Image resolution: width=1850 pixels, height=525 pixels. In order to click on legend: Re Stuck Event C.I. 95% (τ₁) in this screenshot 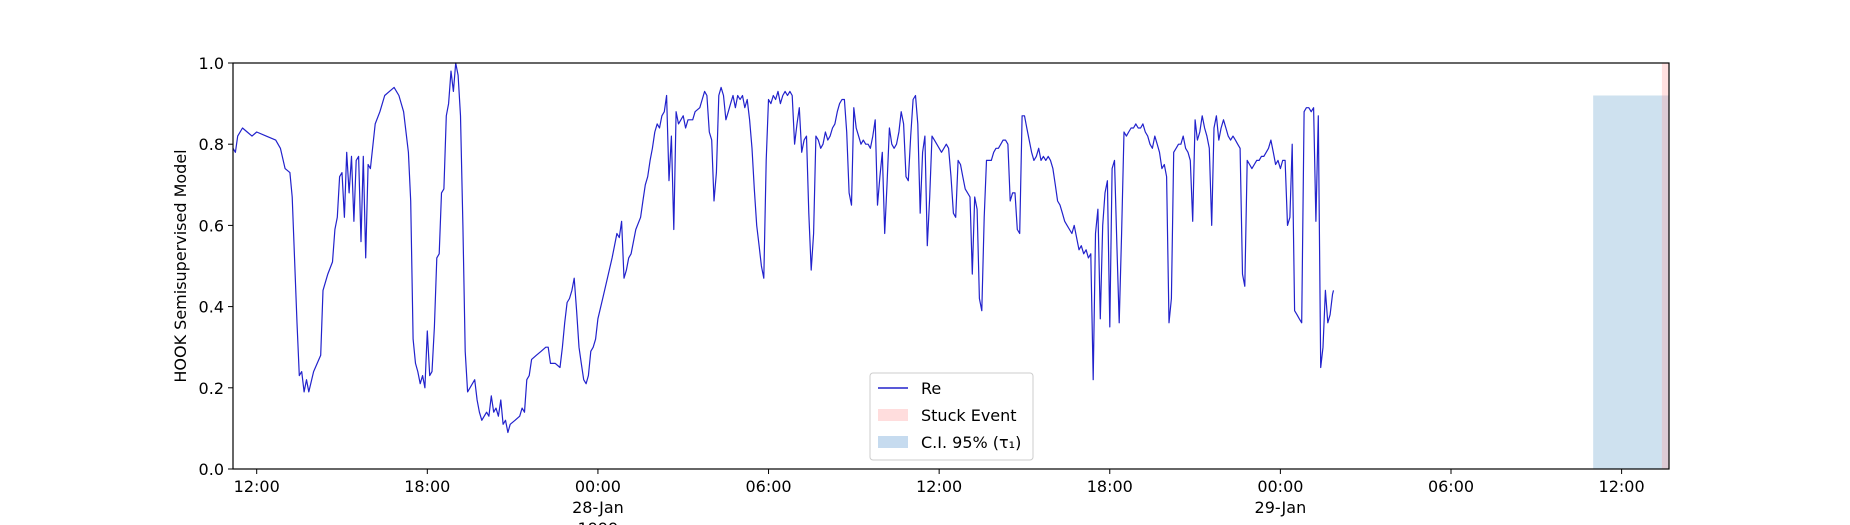, I will do `click(951, 416)`.